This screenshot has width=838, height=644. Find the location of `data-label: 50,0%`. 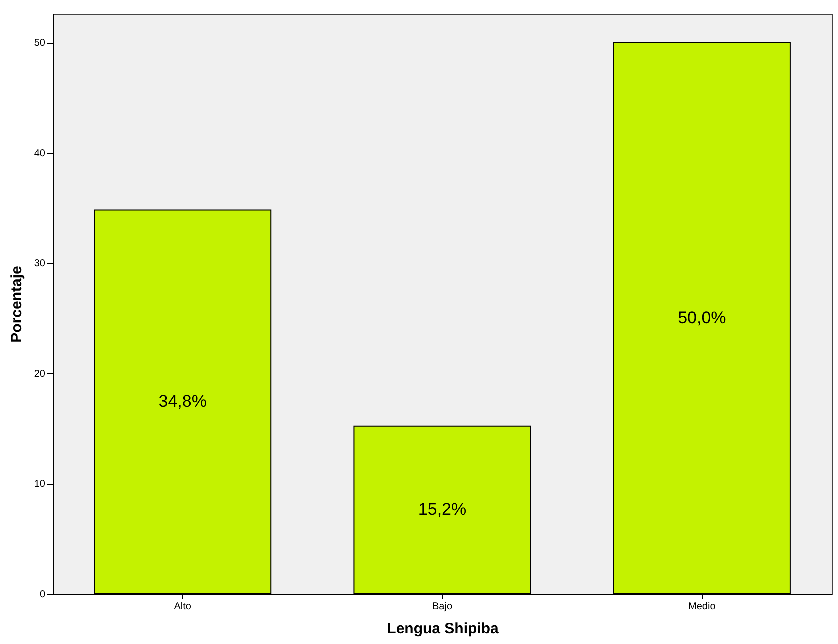

data-label: 50,0% is located at coordinates (702, 318).